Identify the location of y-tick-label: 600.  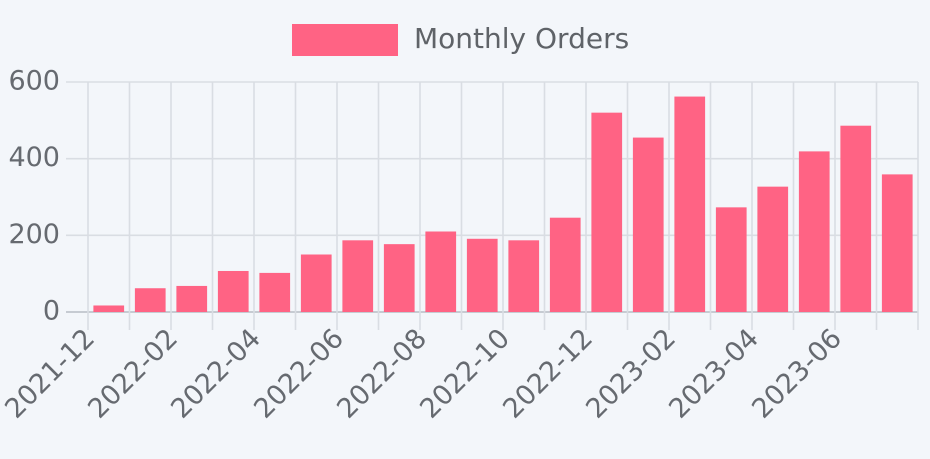
(34, 81).